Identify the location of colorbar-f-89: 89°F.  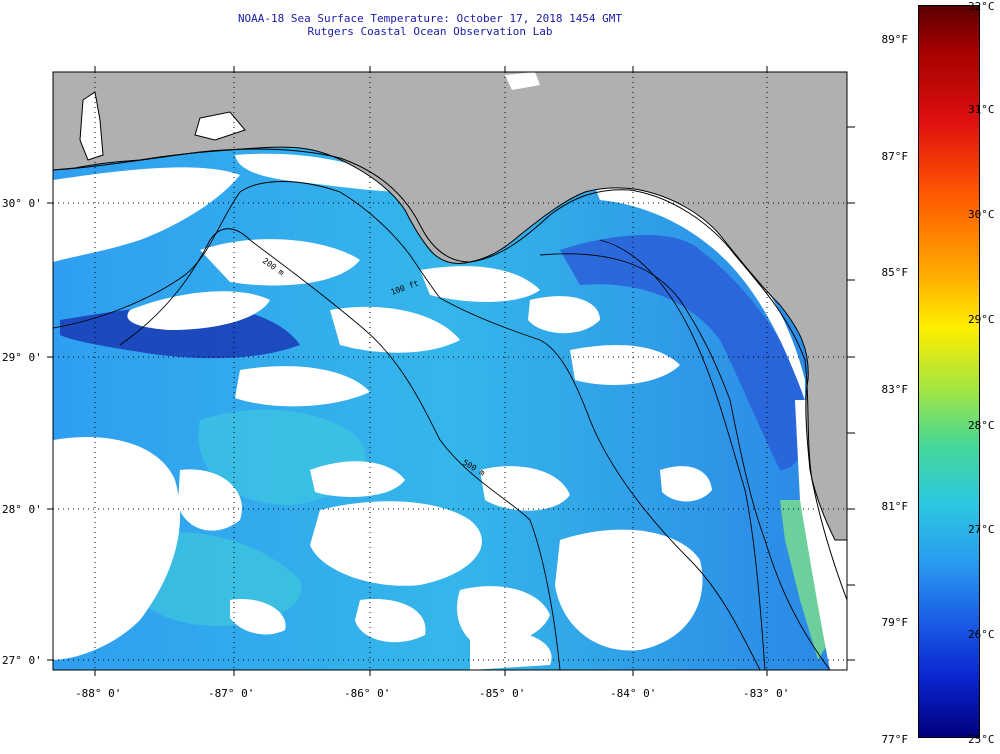
(895, 39).